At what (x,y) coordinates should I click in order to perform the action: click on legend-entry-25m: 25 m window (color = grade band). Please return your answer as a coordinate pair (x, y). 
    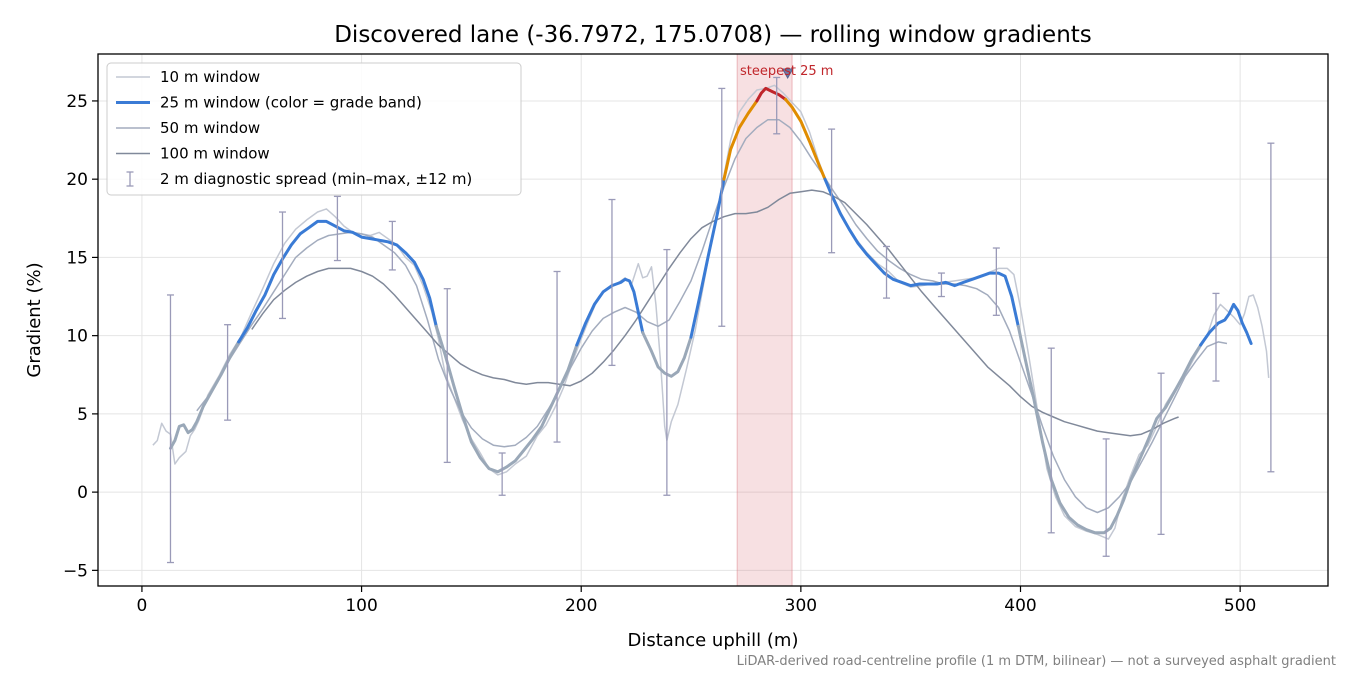
    Looking at the image, I should click on (291, 103).